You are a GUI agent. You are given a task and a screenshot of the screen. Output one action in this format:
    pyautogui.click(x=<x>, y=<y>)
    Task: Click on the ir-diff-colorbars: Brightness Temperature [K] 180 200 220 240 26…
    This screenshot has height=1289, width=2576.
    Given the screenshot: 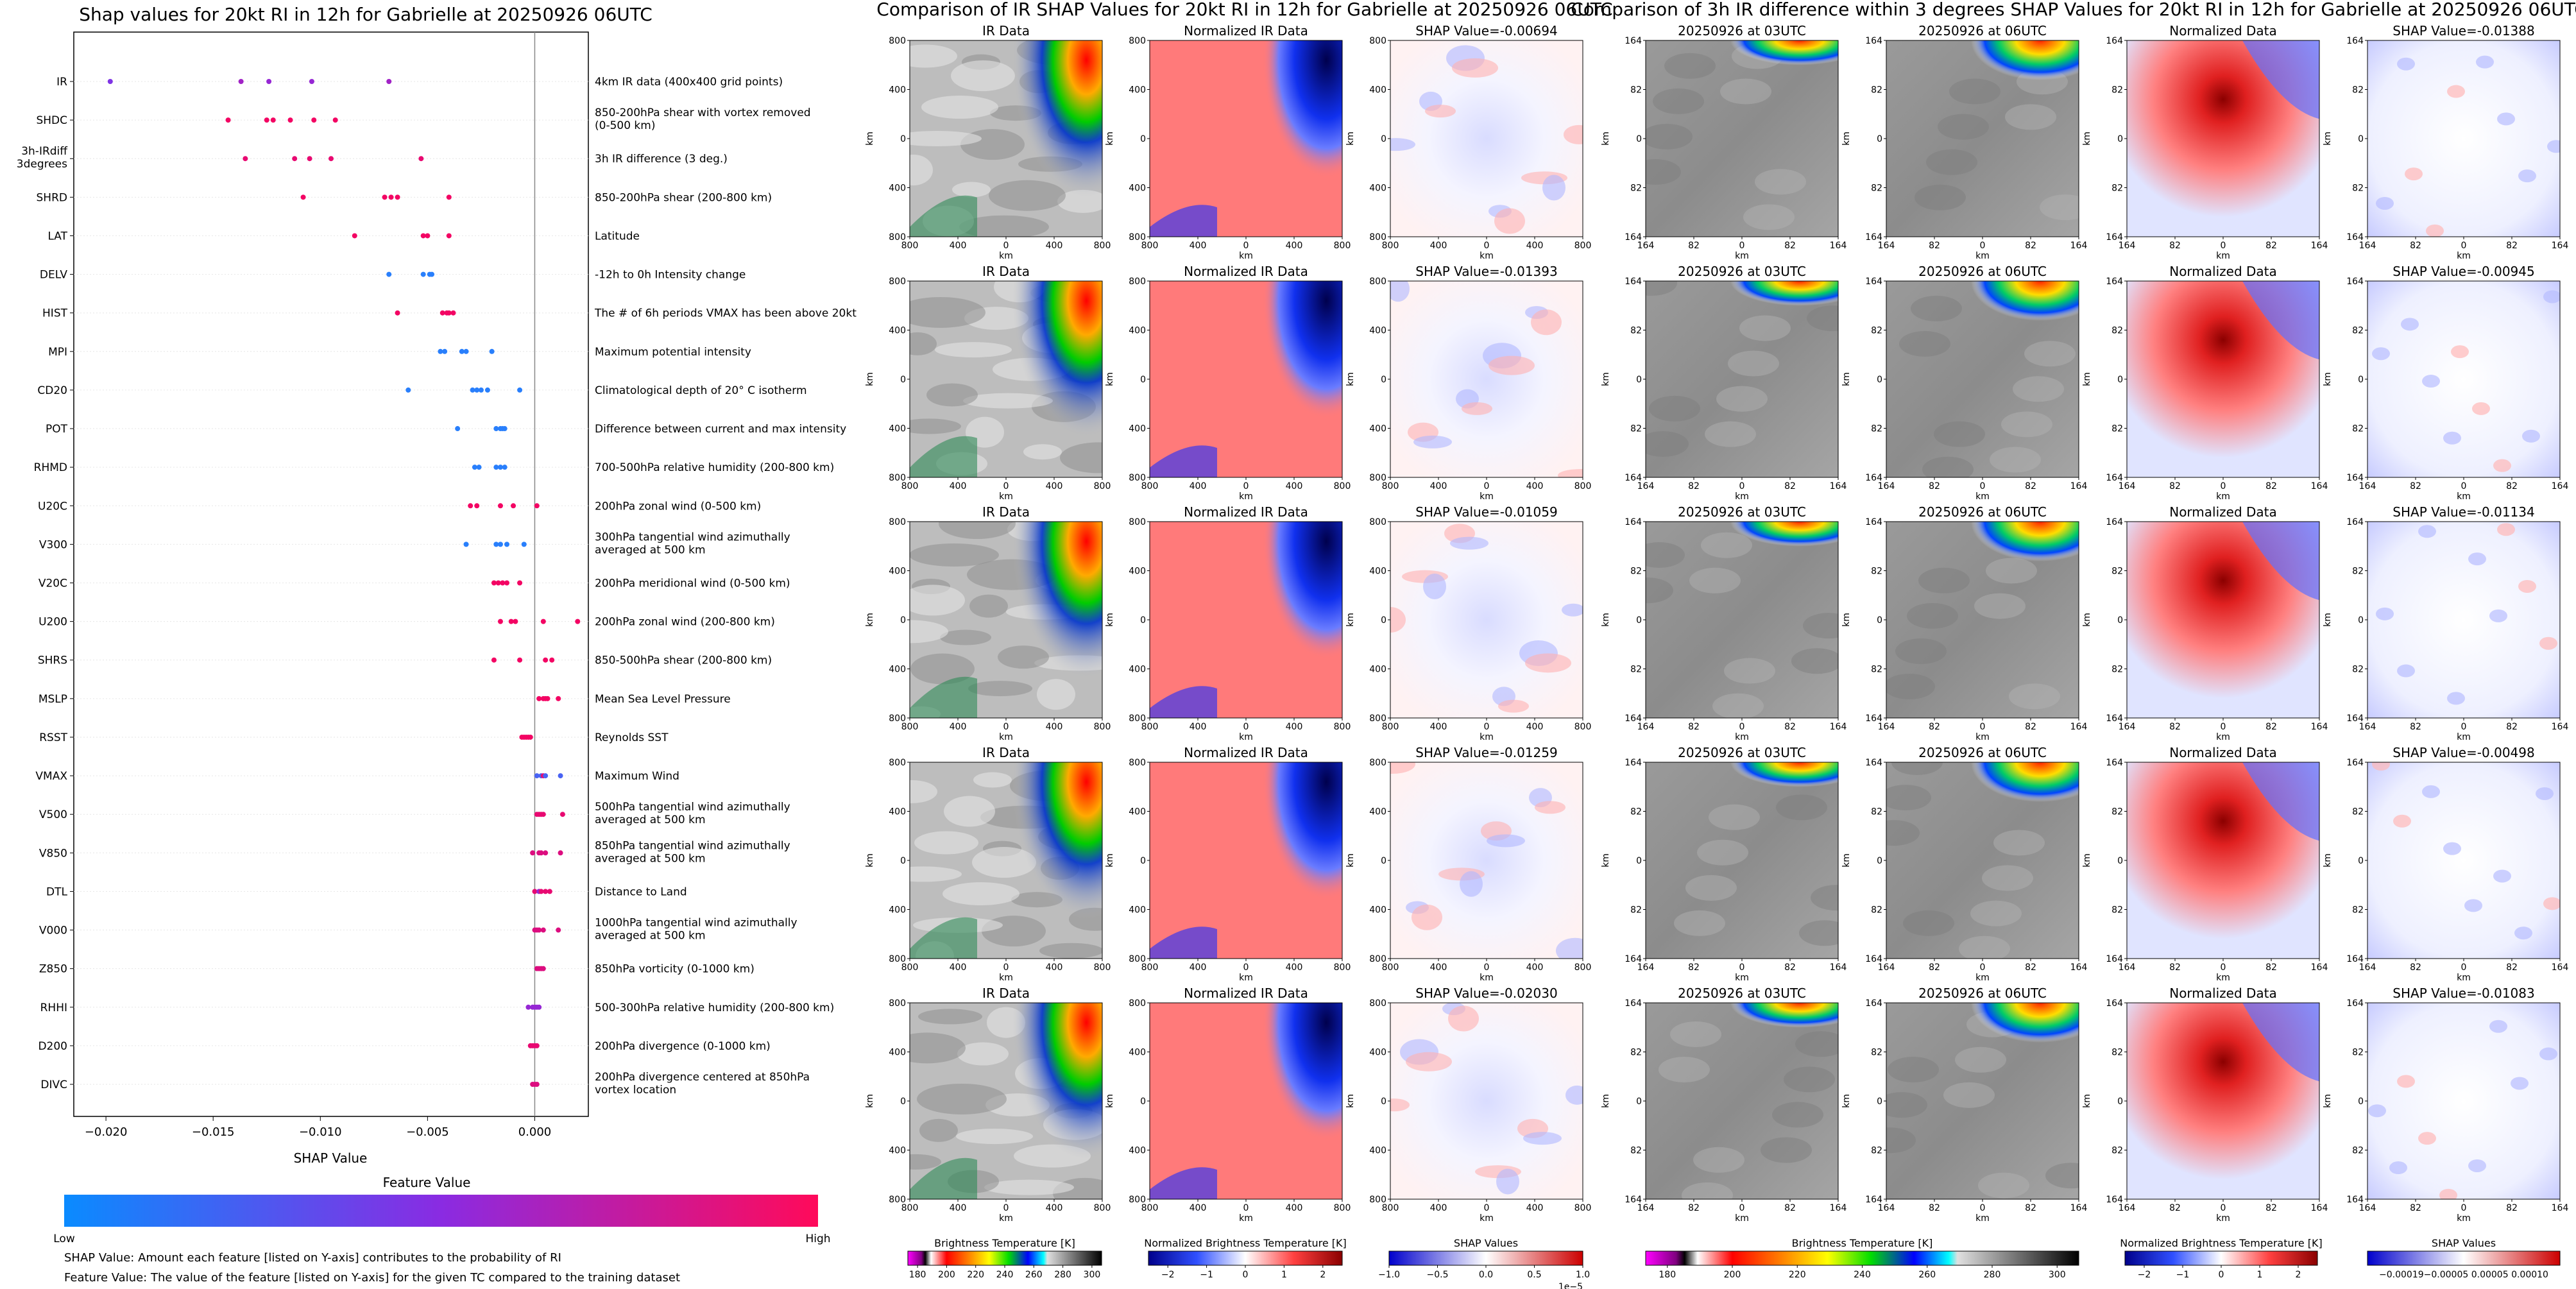 What is the action you would take?
    pyautogui.click(x=2103, y=1258)
    